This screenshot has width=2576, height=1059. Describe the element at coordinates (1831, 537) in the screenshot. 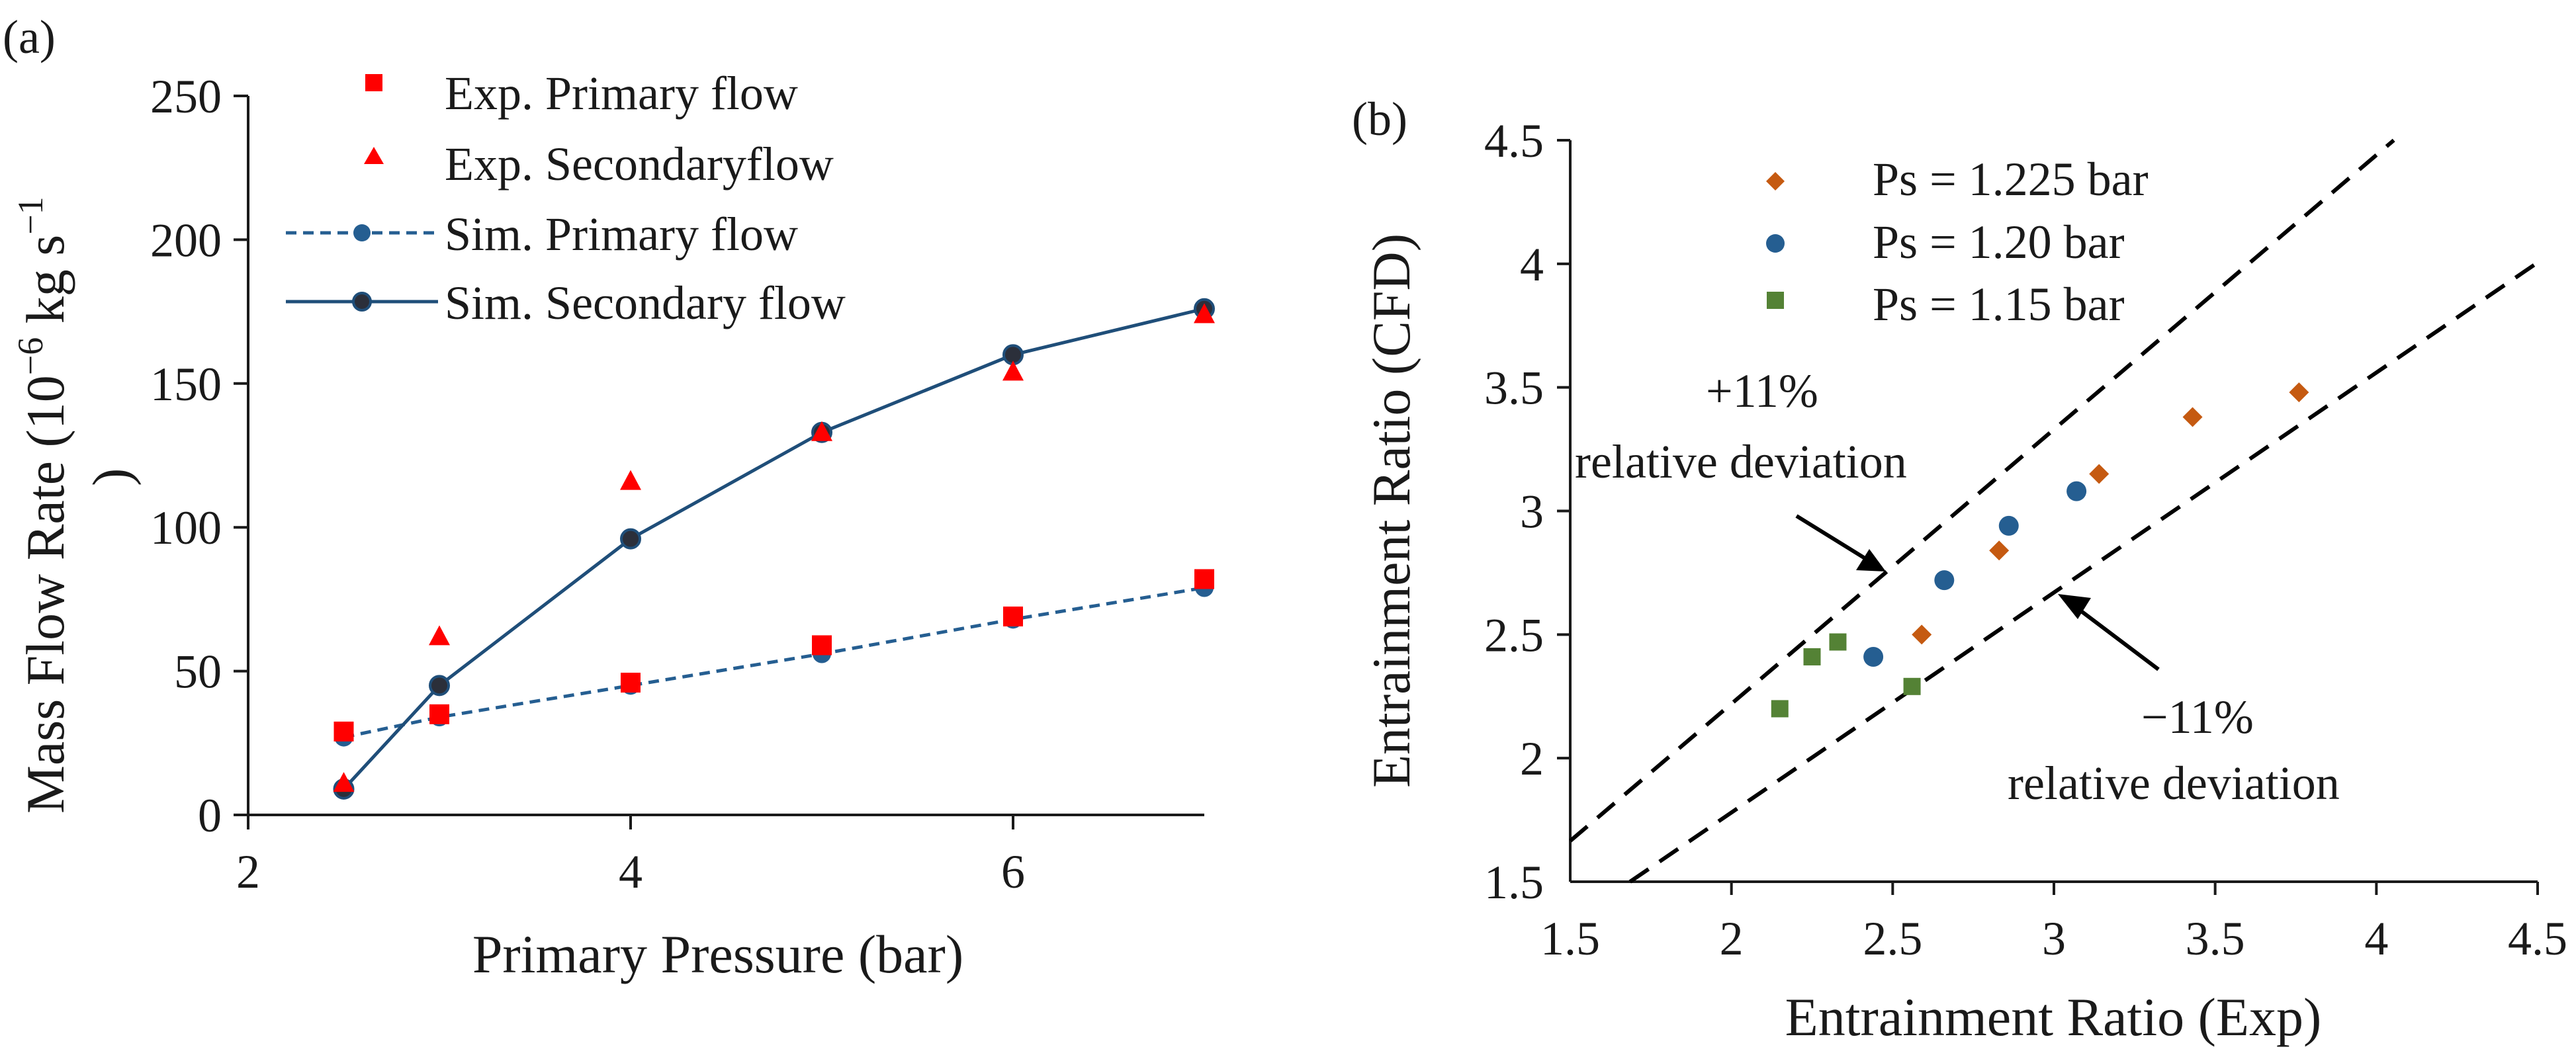

I see `annotation-upper-arrow-shaft` at that location.